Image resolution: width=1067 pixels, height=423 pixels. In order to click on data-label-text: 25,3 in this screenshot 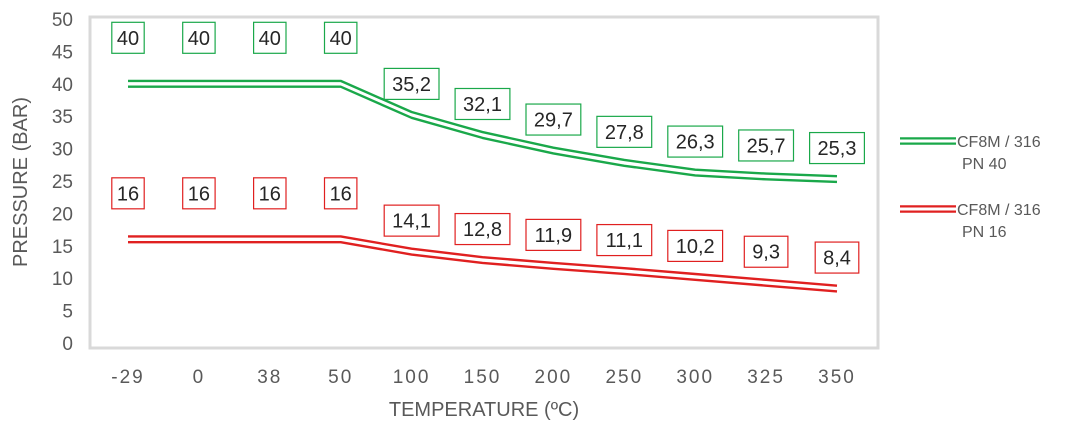, I will do `click(837, 149)`.